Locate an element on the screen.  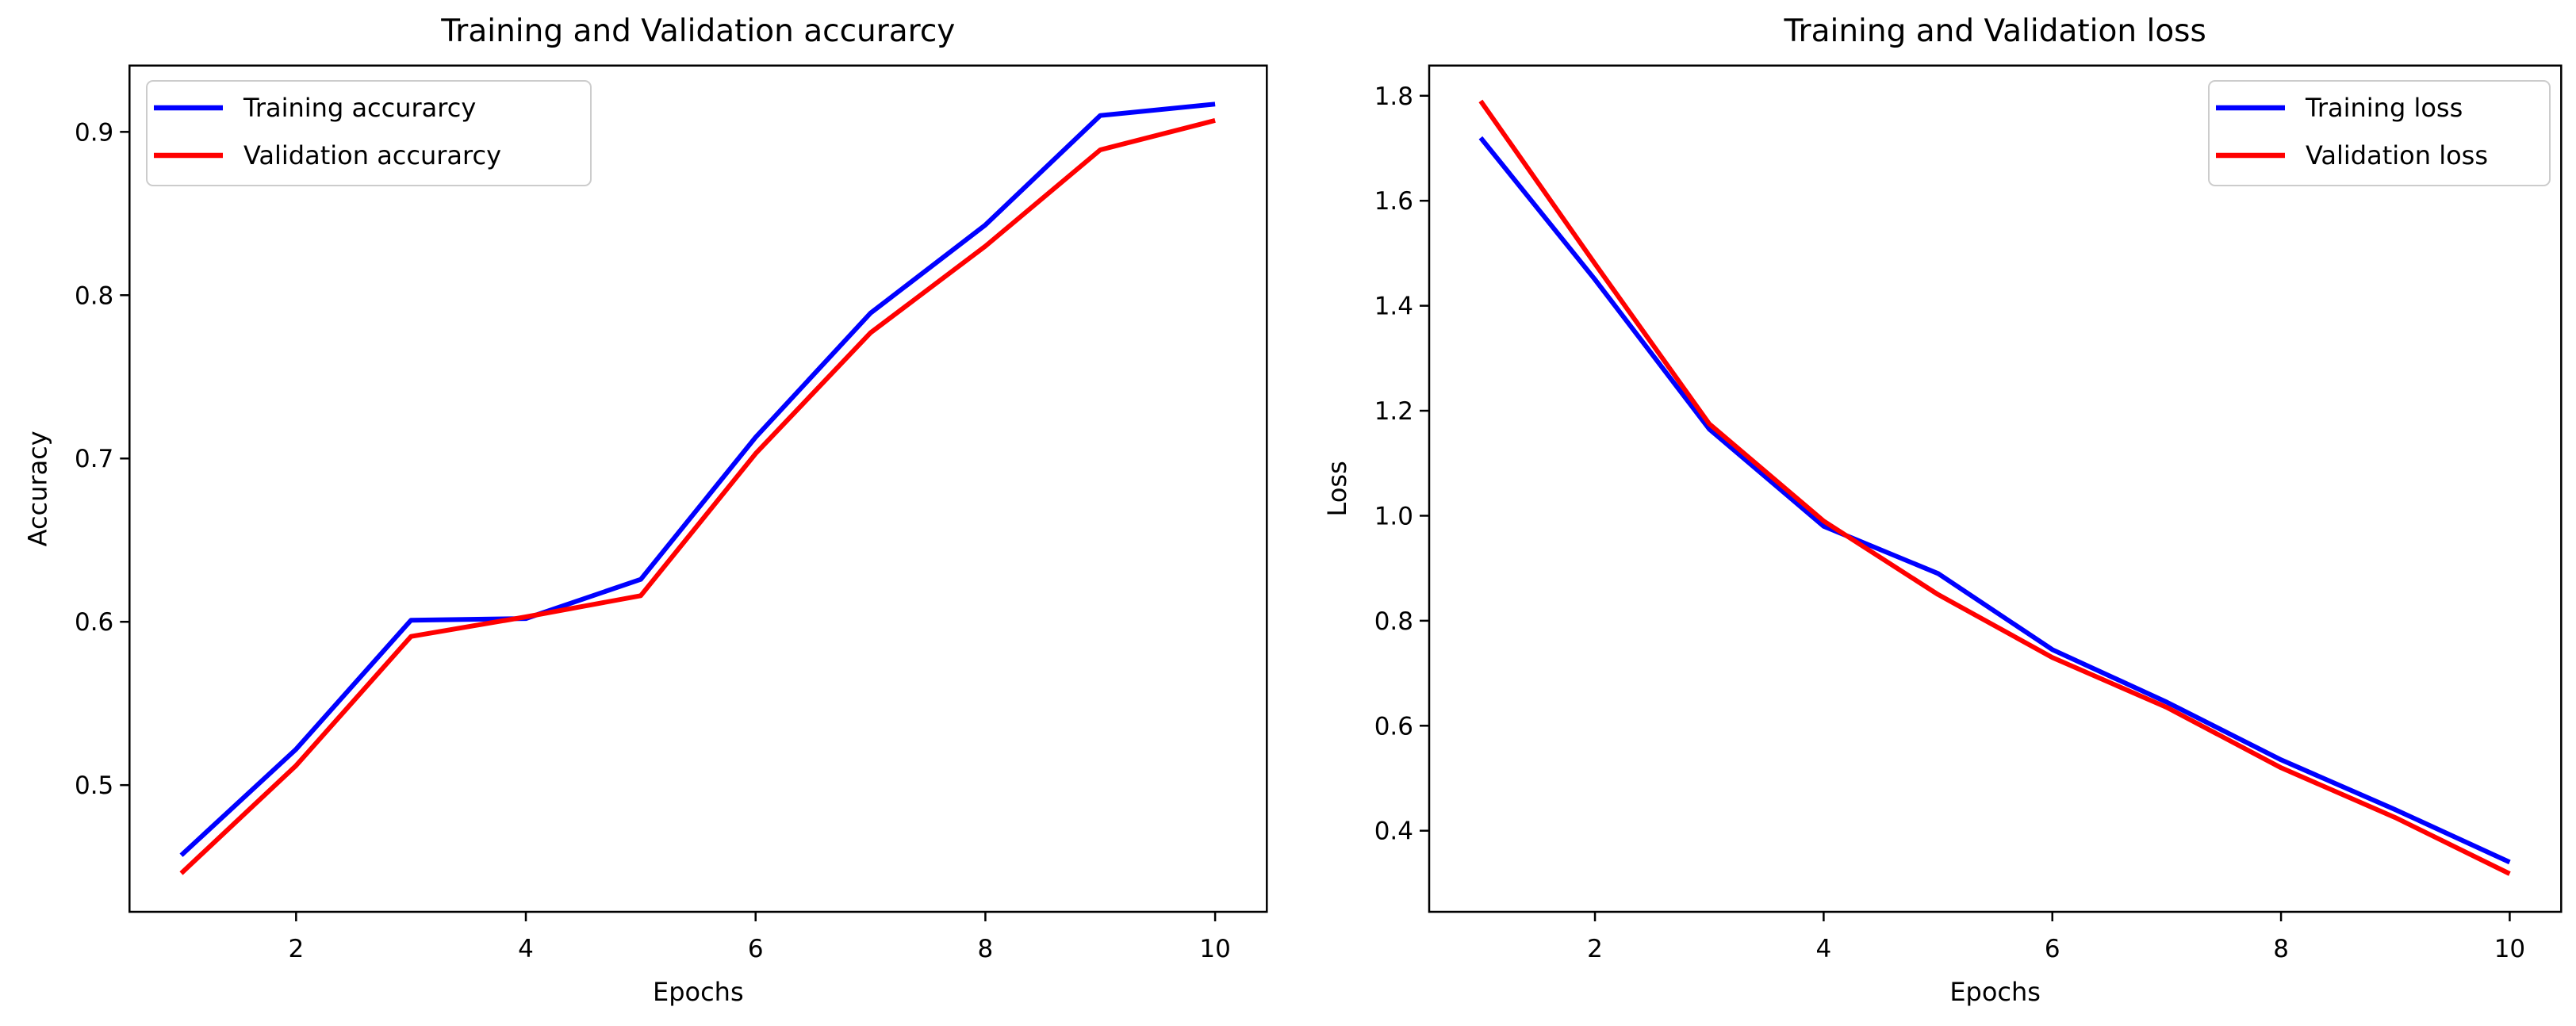
legend-label: Training loss is located at coordinates (2384, 108).